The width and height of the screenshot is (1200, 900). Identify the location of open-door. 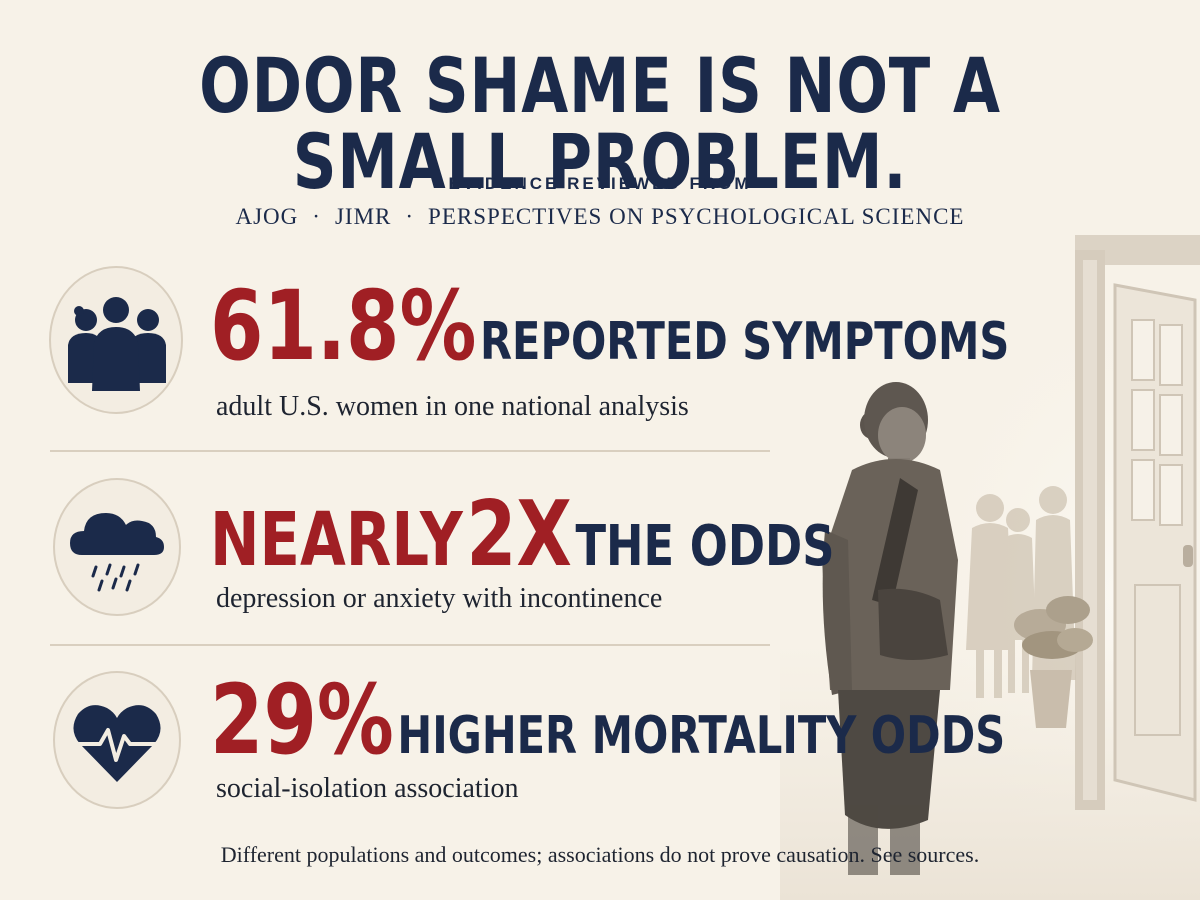
(1155, 542).